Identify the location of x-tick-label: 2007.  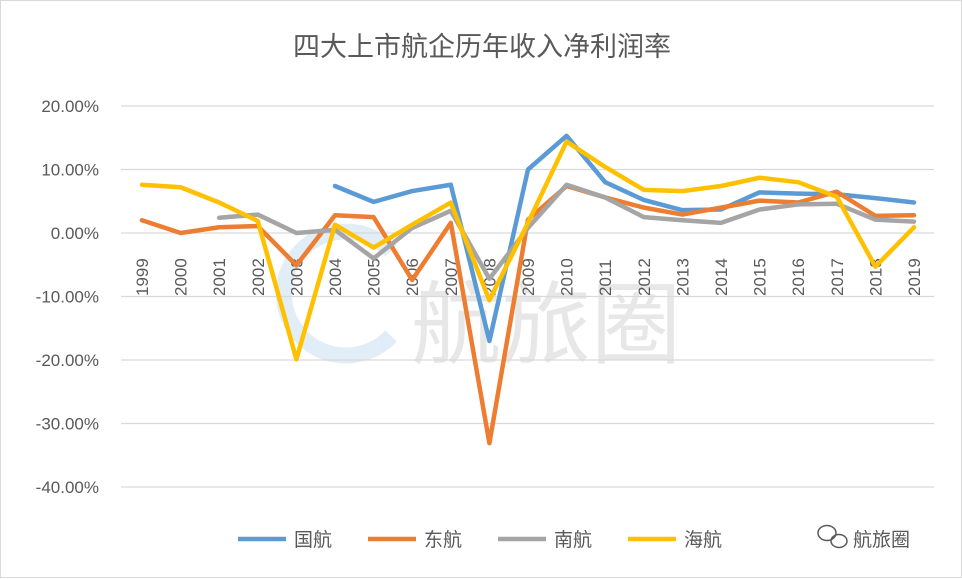
(451, 277).